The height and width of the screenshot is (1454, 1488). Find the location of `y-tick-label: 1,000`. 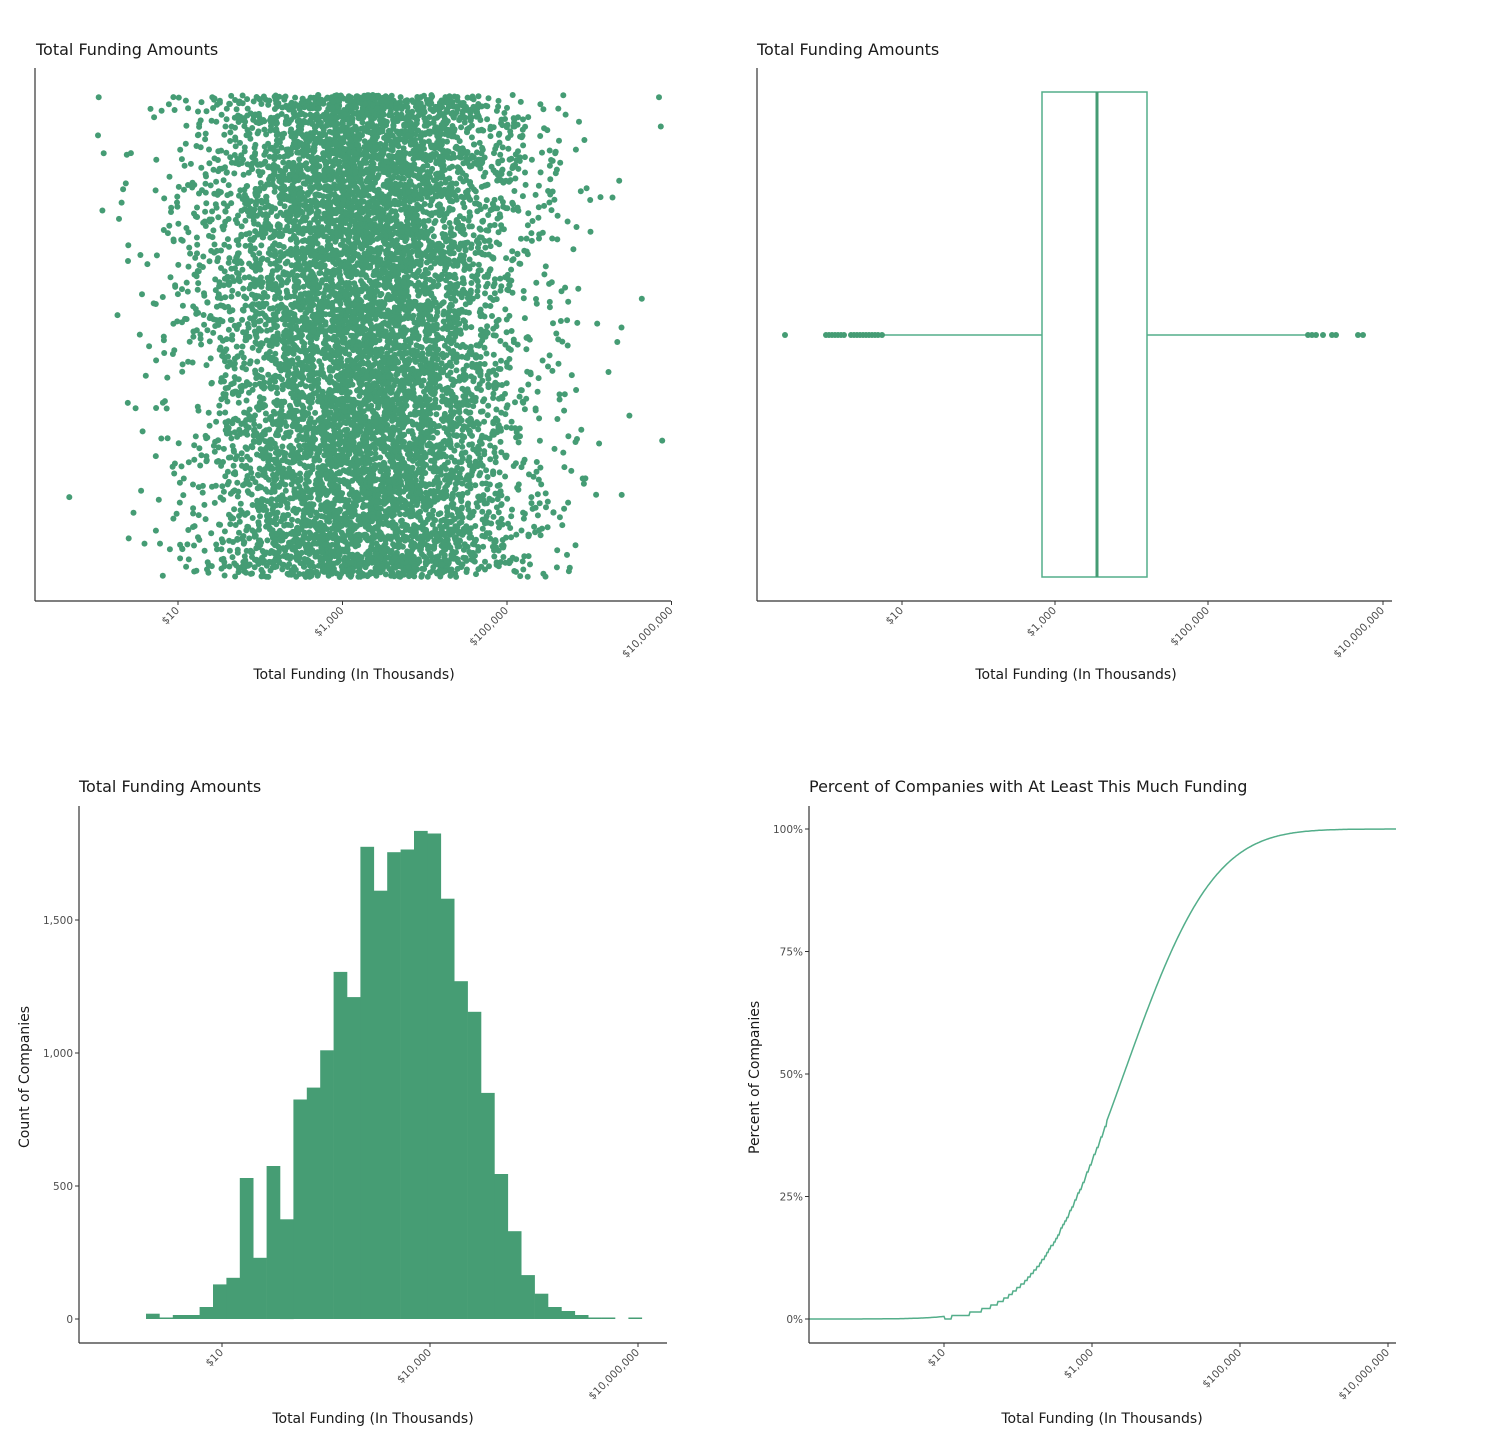

y-tick-label: 1,000 is located at coordinates (58, 1054).